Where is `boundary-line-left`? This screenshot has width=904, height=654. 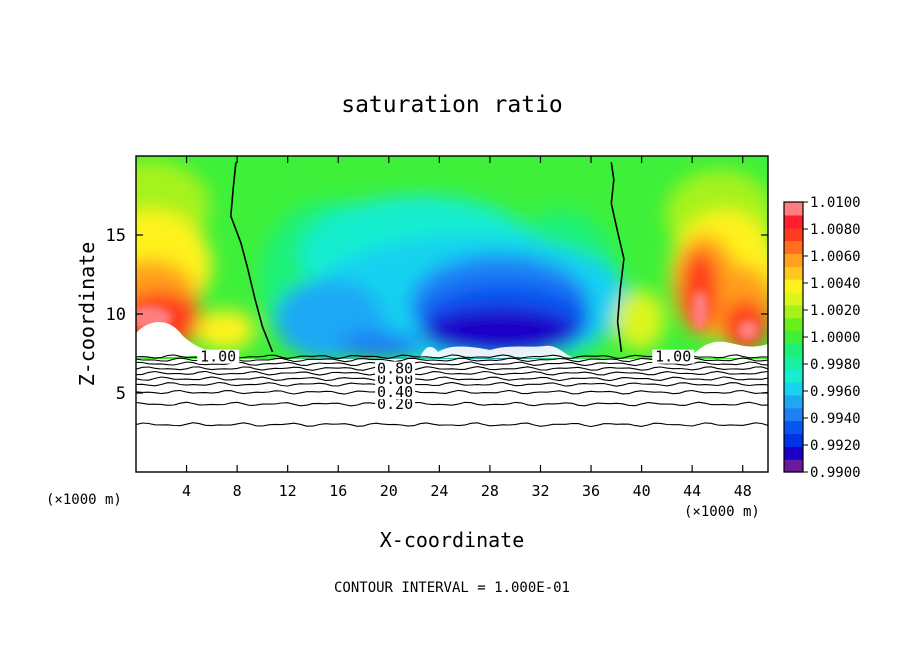 boundary-line-left is located at coordinates (251, 257).